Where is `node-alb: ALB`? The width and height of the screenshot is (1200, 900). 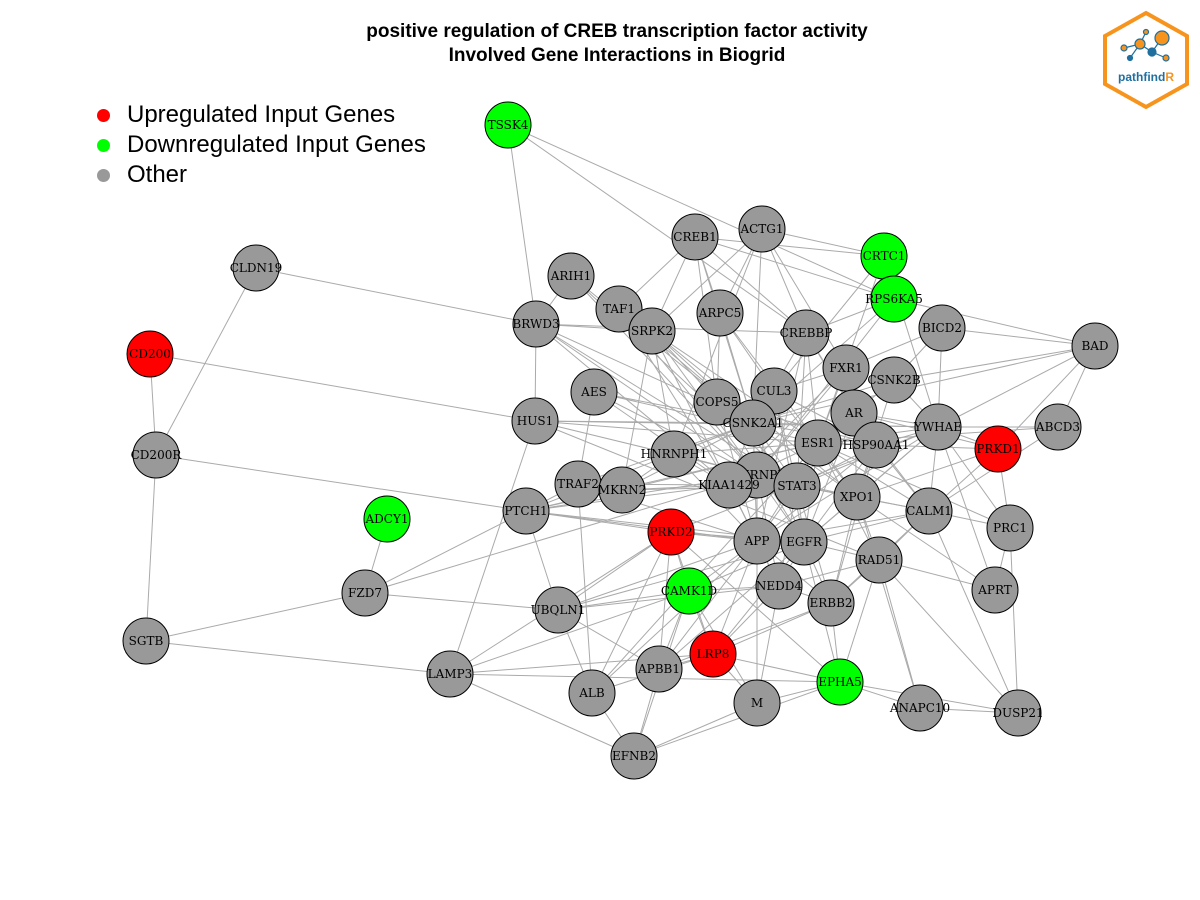
node-alb: ALB is located at coordinates (592, 693).